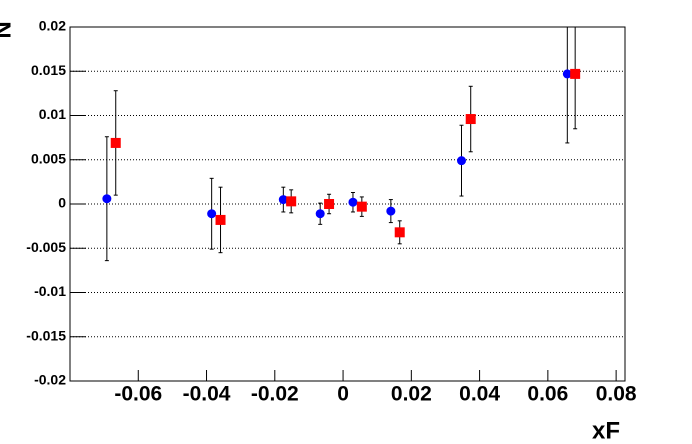 This screenshot has width=692, height=444. What do you see at coordinates (479, 394) in the screenshot?
I see `x-tick-label: 0.04` at bounding box center [479, 394].